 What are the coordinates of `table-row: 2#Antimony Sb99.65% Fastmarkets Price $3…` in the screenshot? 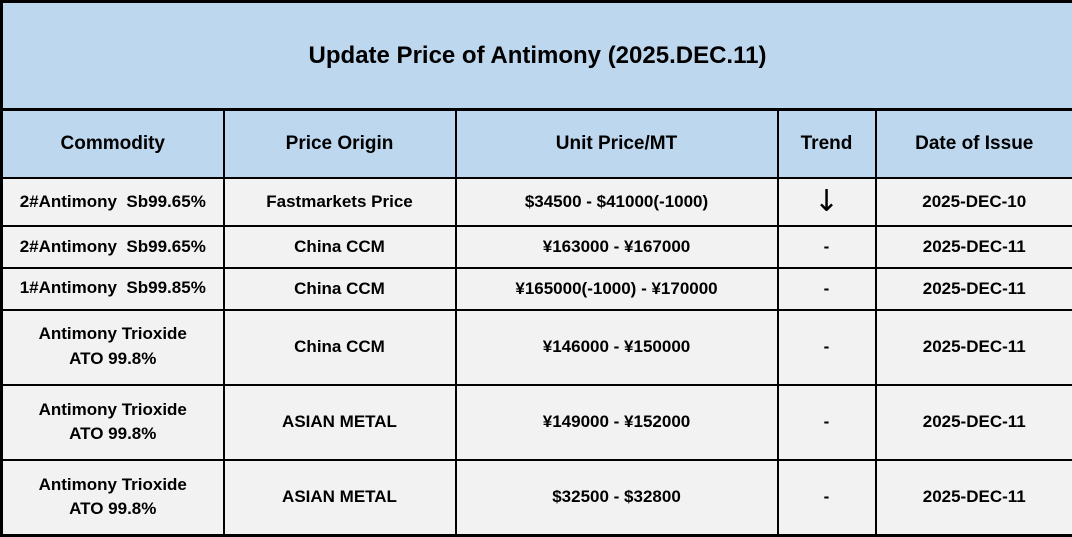 It's located at (536, 202).